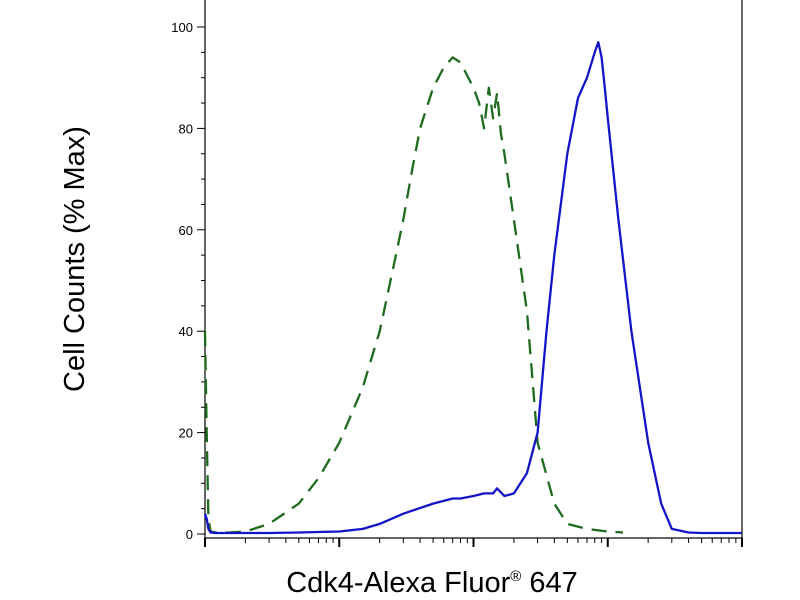 This screenshot has height=600, width=800. What do you see at coordinates (186, 331) in the screenshot?
I see `y-tick-label: 40` at bounding box center [186, 331].